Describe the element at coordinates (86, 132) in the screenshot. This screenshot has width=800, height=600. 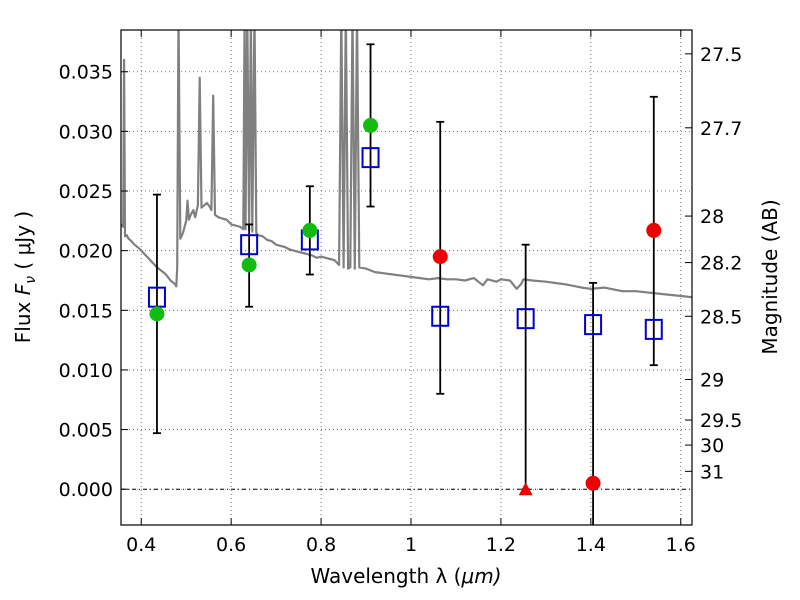
I see `y-tick-label: 0.030` at that location.